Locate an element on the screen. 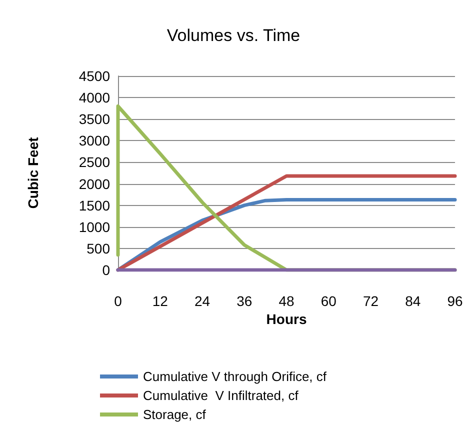 The image size is (467, 441). legend-label: Cumulative V through Orifice, cf is located at coordinates (235, 376).